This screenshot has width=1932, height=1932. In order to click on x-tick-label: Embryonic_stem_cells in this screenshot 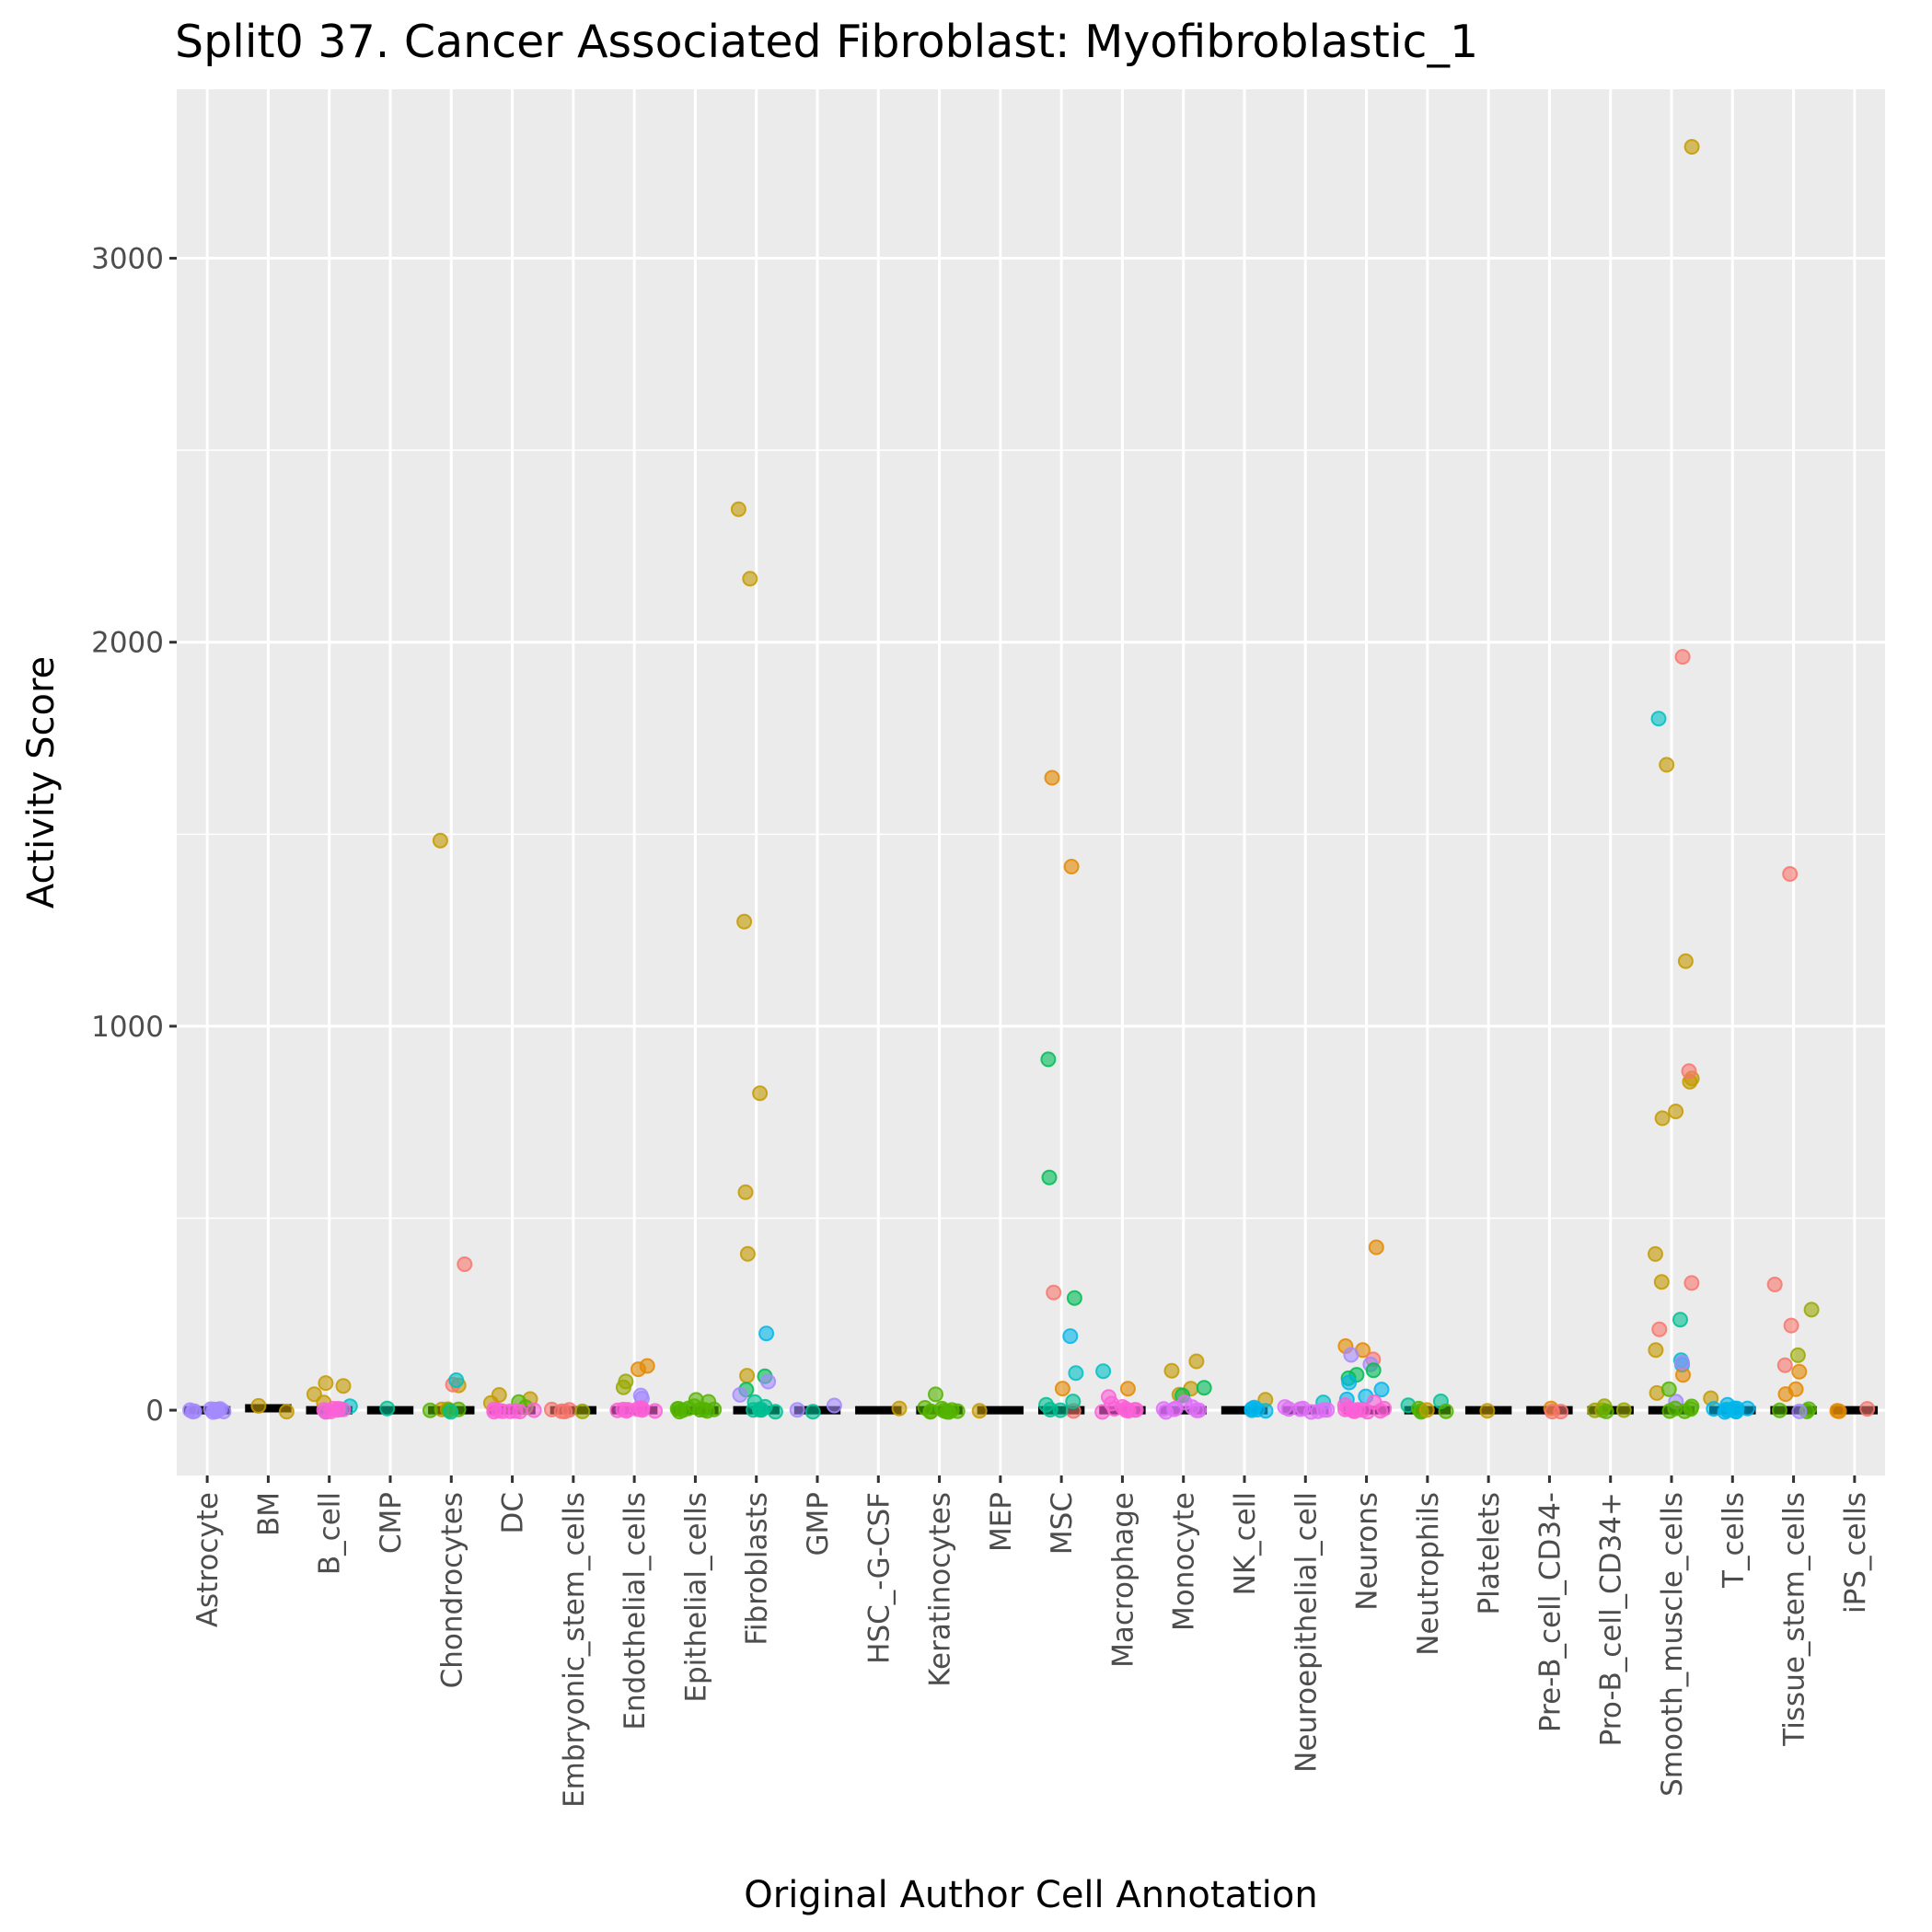, I will do `click(574, 1650)`.